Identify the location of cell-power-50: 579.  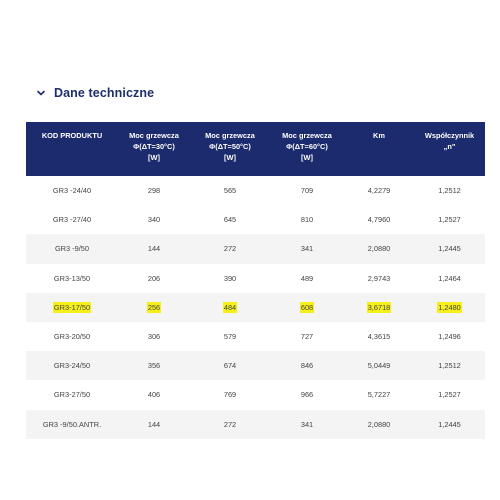
(230, 336).